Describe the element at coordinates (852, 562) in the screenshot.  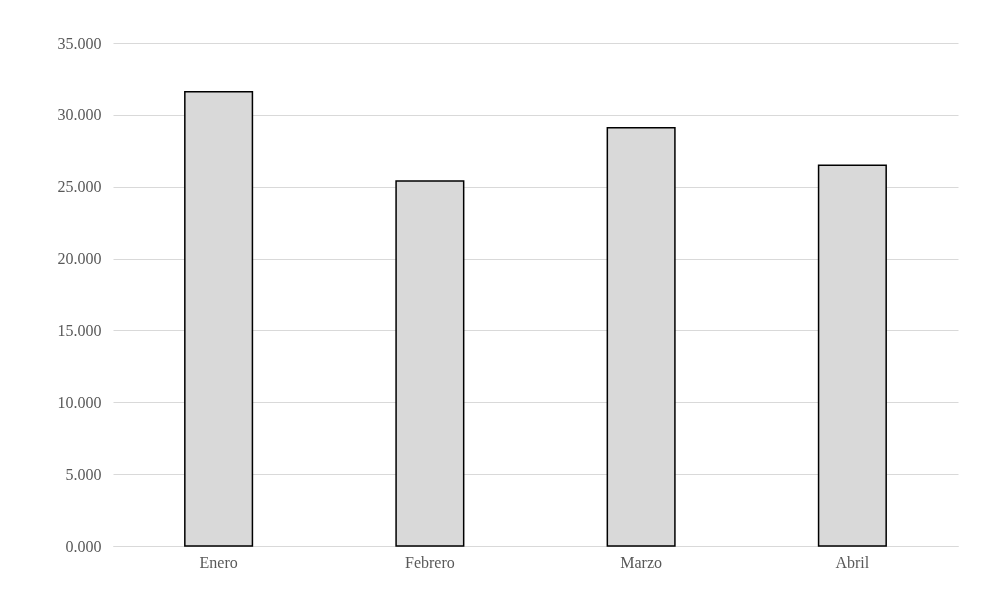
I see `x-tick-label: Abril` at that location.